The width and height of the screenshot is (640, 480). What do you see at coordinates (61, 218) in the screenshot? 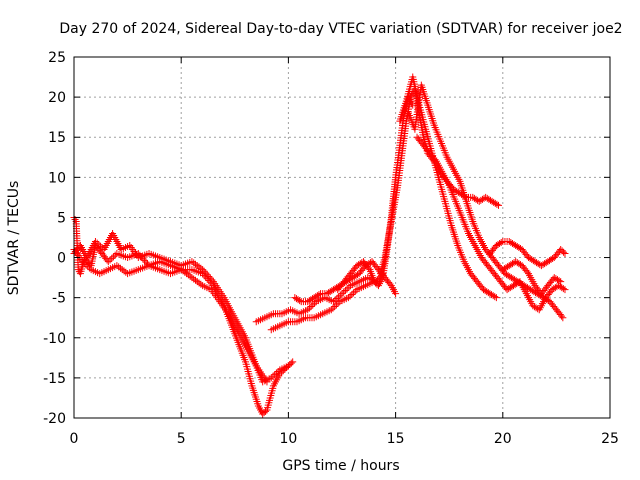
I see `y-tick-label: 5` at bounding box center [61, 218].